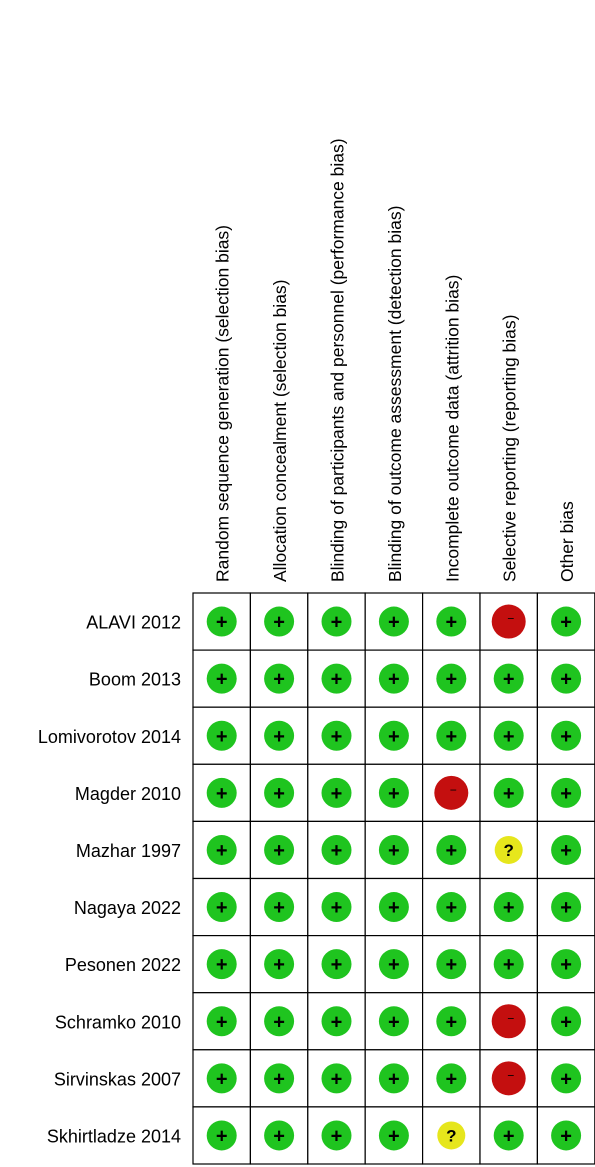 The width and height of the screenshot is (595, 1167). I want to click on study-label: ALAVI 2012, so click(133, 623).